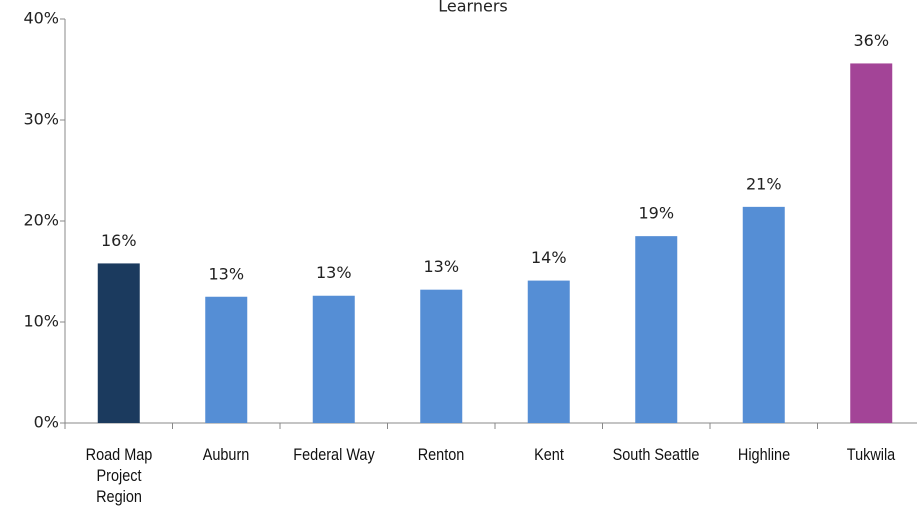 This screenshot has height=507, width=917. Describe the element at coordinates (472, 8) in the screenshot. I see `chart-title: Learners` at that location.